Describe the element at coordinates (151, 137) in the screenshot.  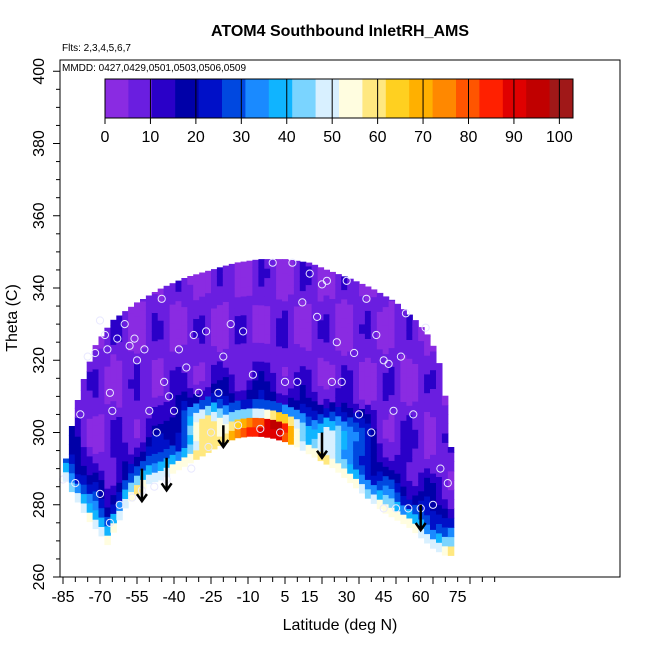
I see `colorbar-tick-label: 10` at that location.